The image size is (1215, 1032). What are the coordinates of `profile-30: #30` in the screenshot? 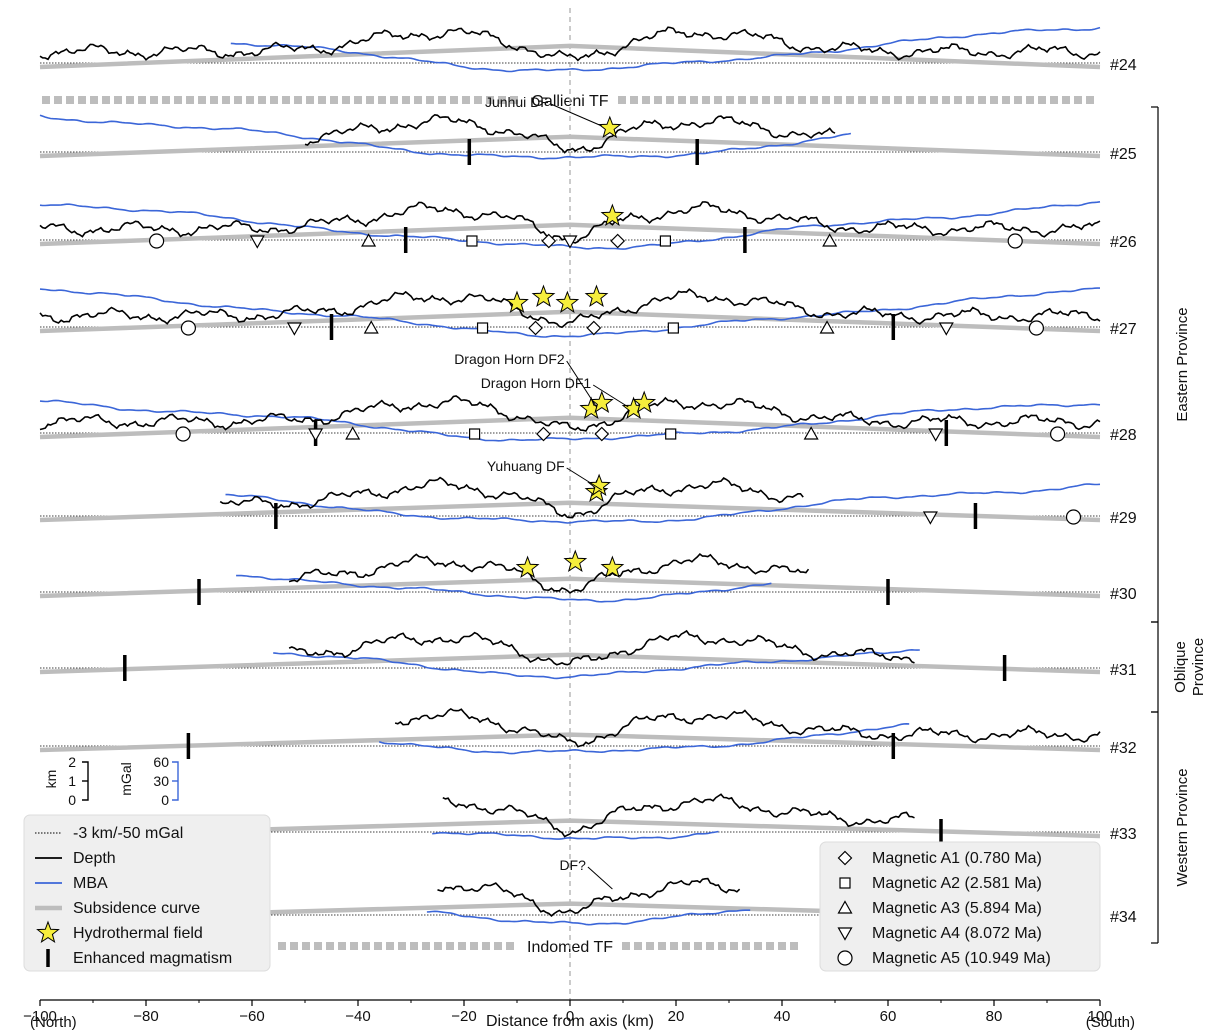 It's located at (588, 577).